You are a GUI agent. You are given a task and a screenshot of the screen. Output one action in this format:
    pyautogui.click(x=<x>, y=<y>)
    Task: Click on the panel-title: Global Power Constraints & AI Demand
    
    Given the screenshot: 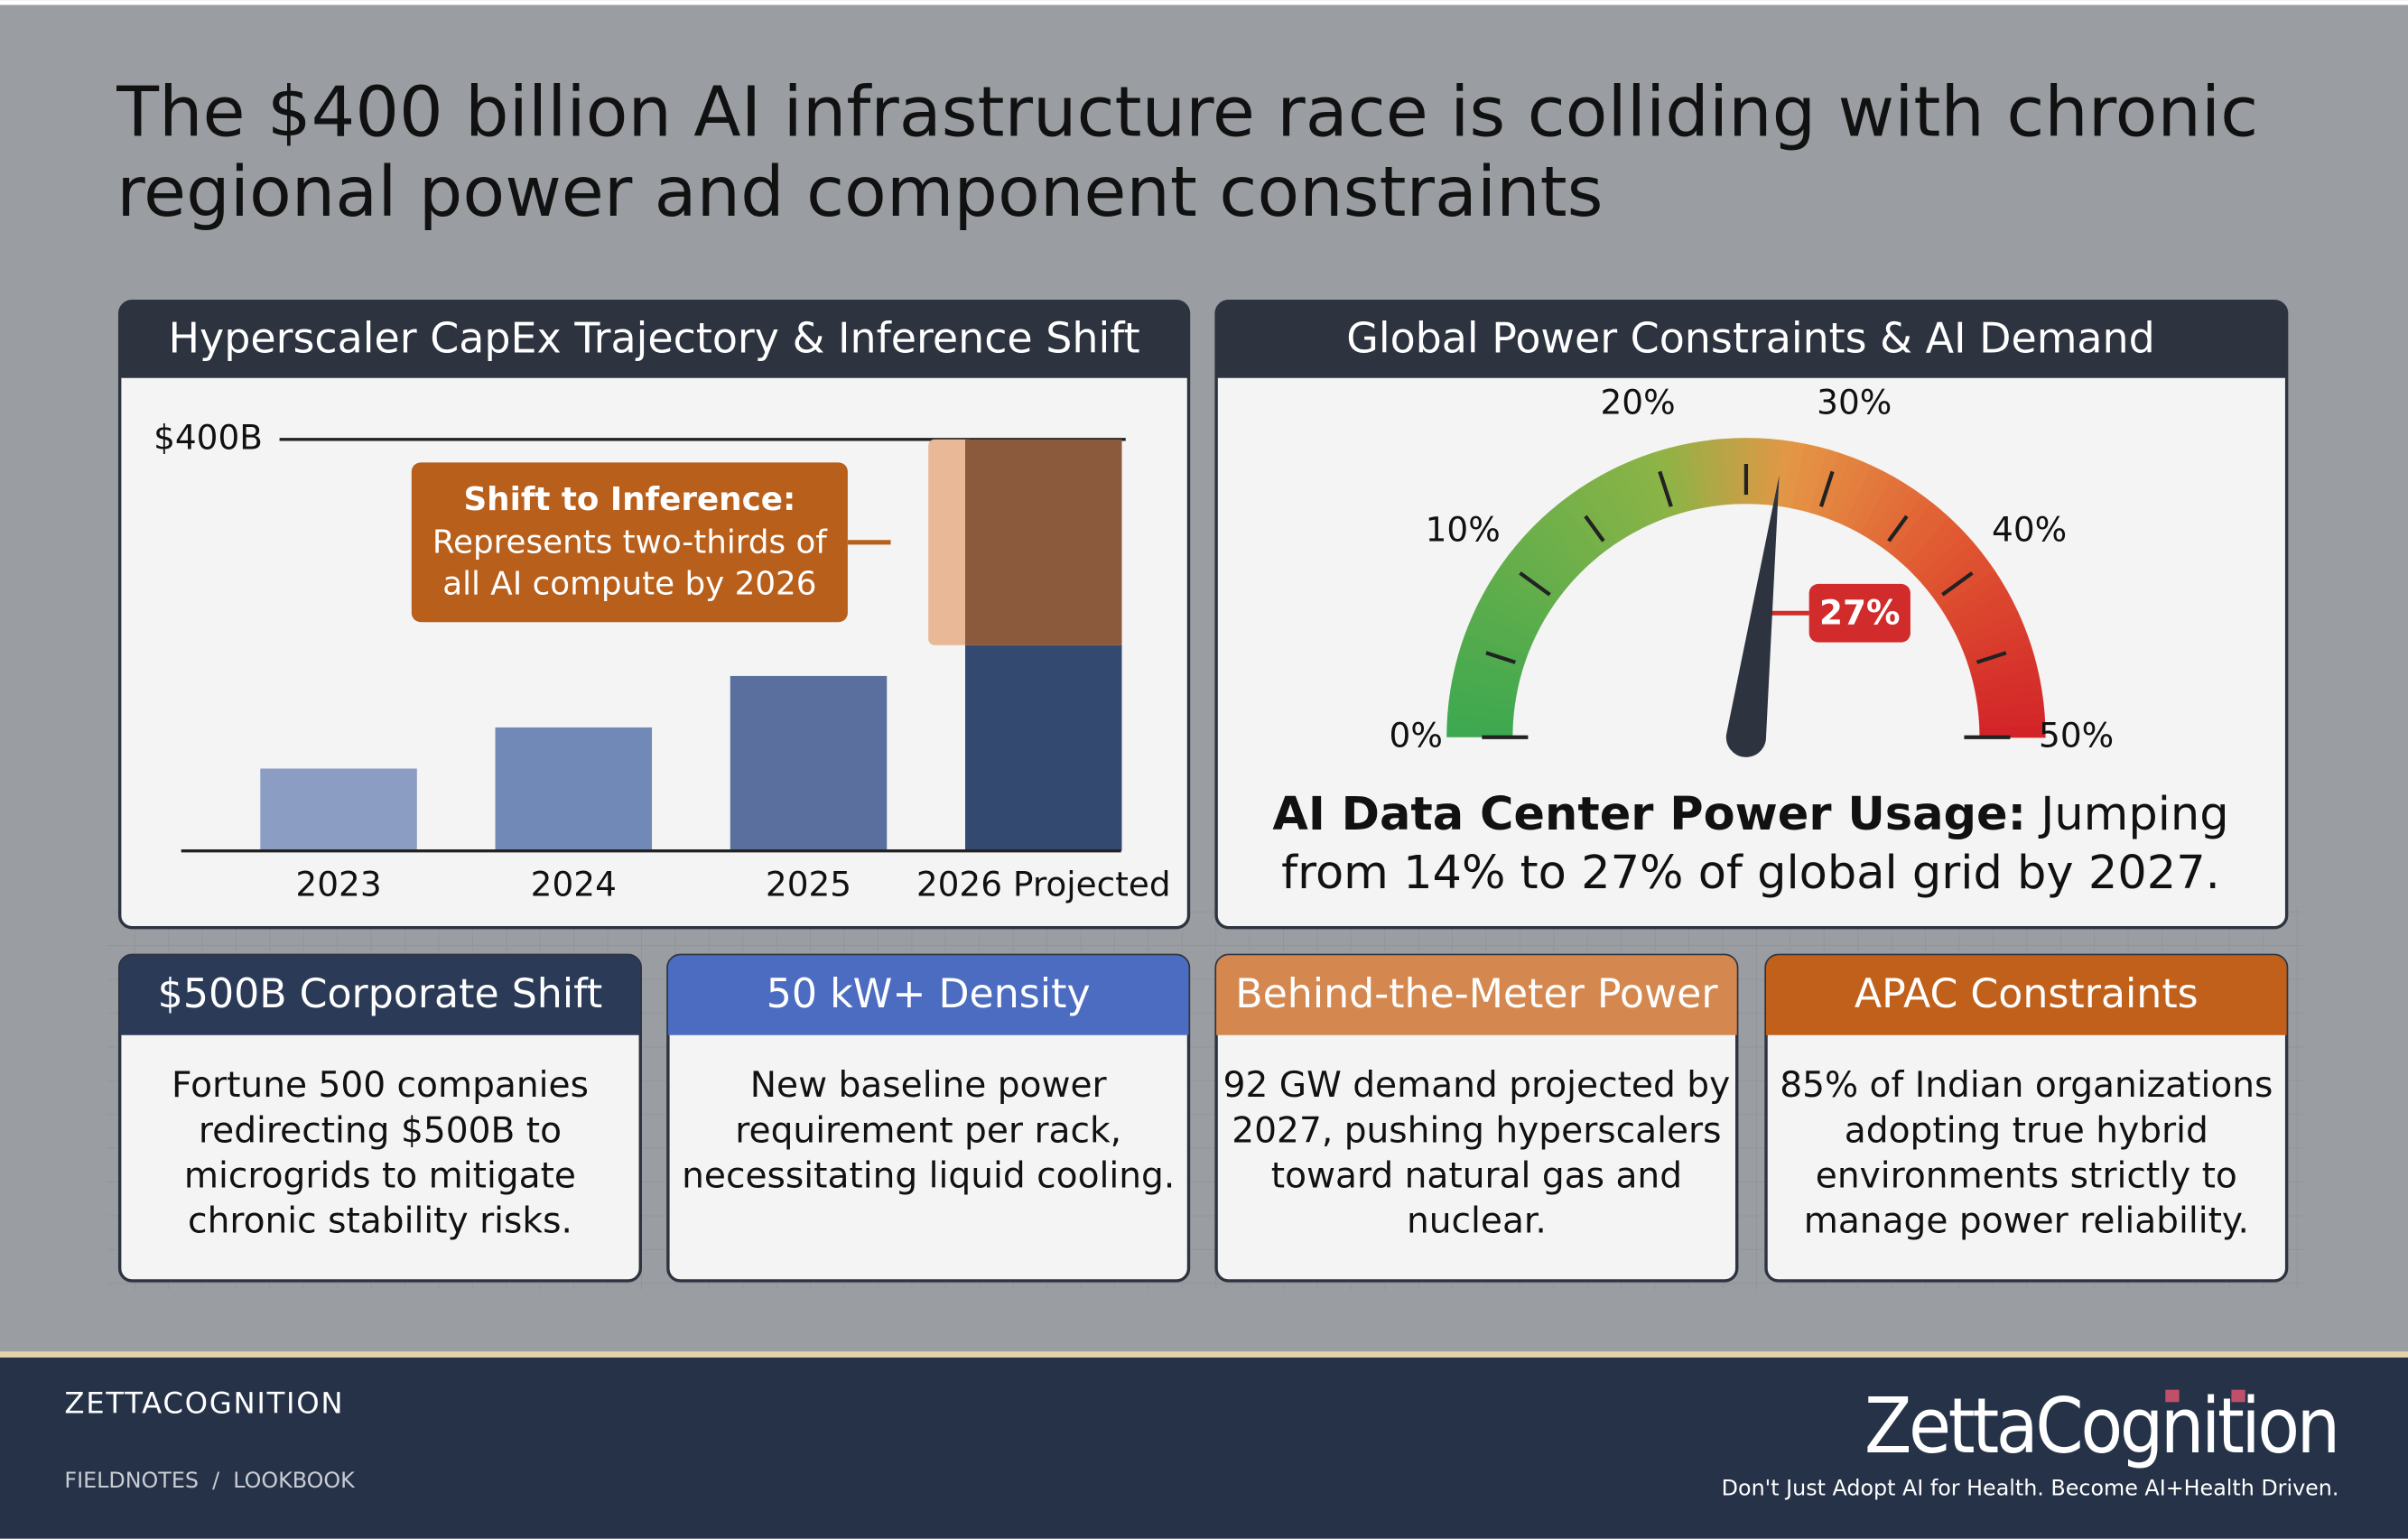 What is the action you would take?
    pyautogui.click(x=1750, y=337)
    